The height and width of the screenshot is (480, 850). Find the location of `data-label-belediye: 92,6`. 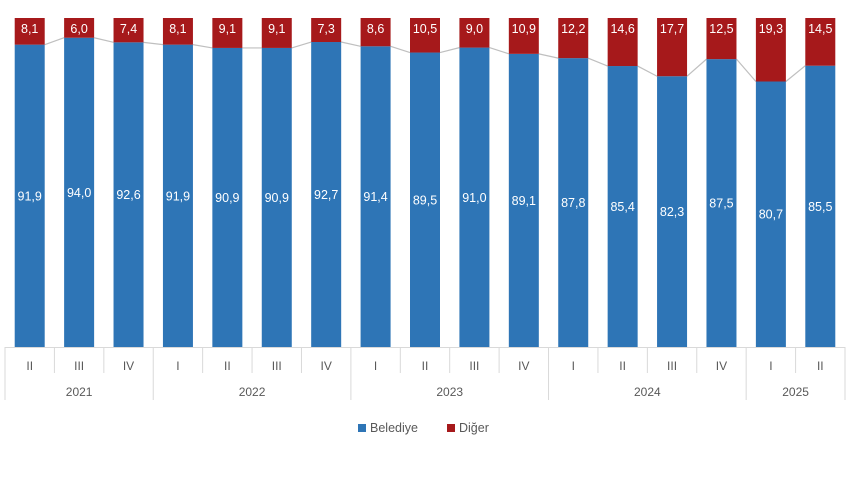

data-label-belediye: 92,6 is located at coordinates (128, 195).